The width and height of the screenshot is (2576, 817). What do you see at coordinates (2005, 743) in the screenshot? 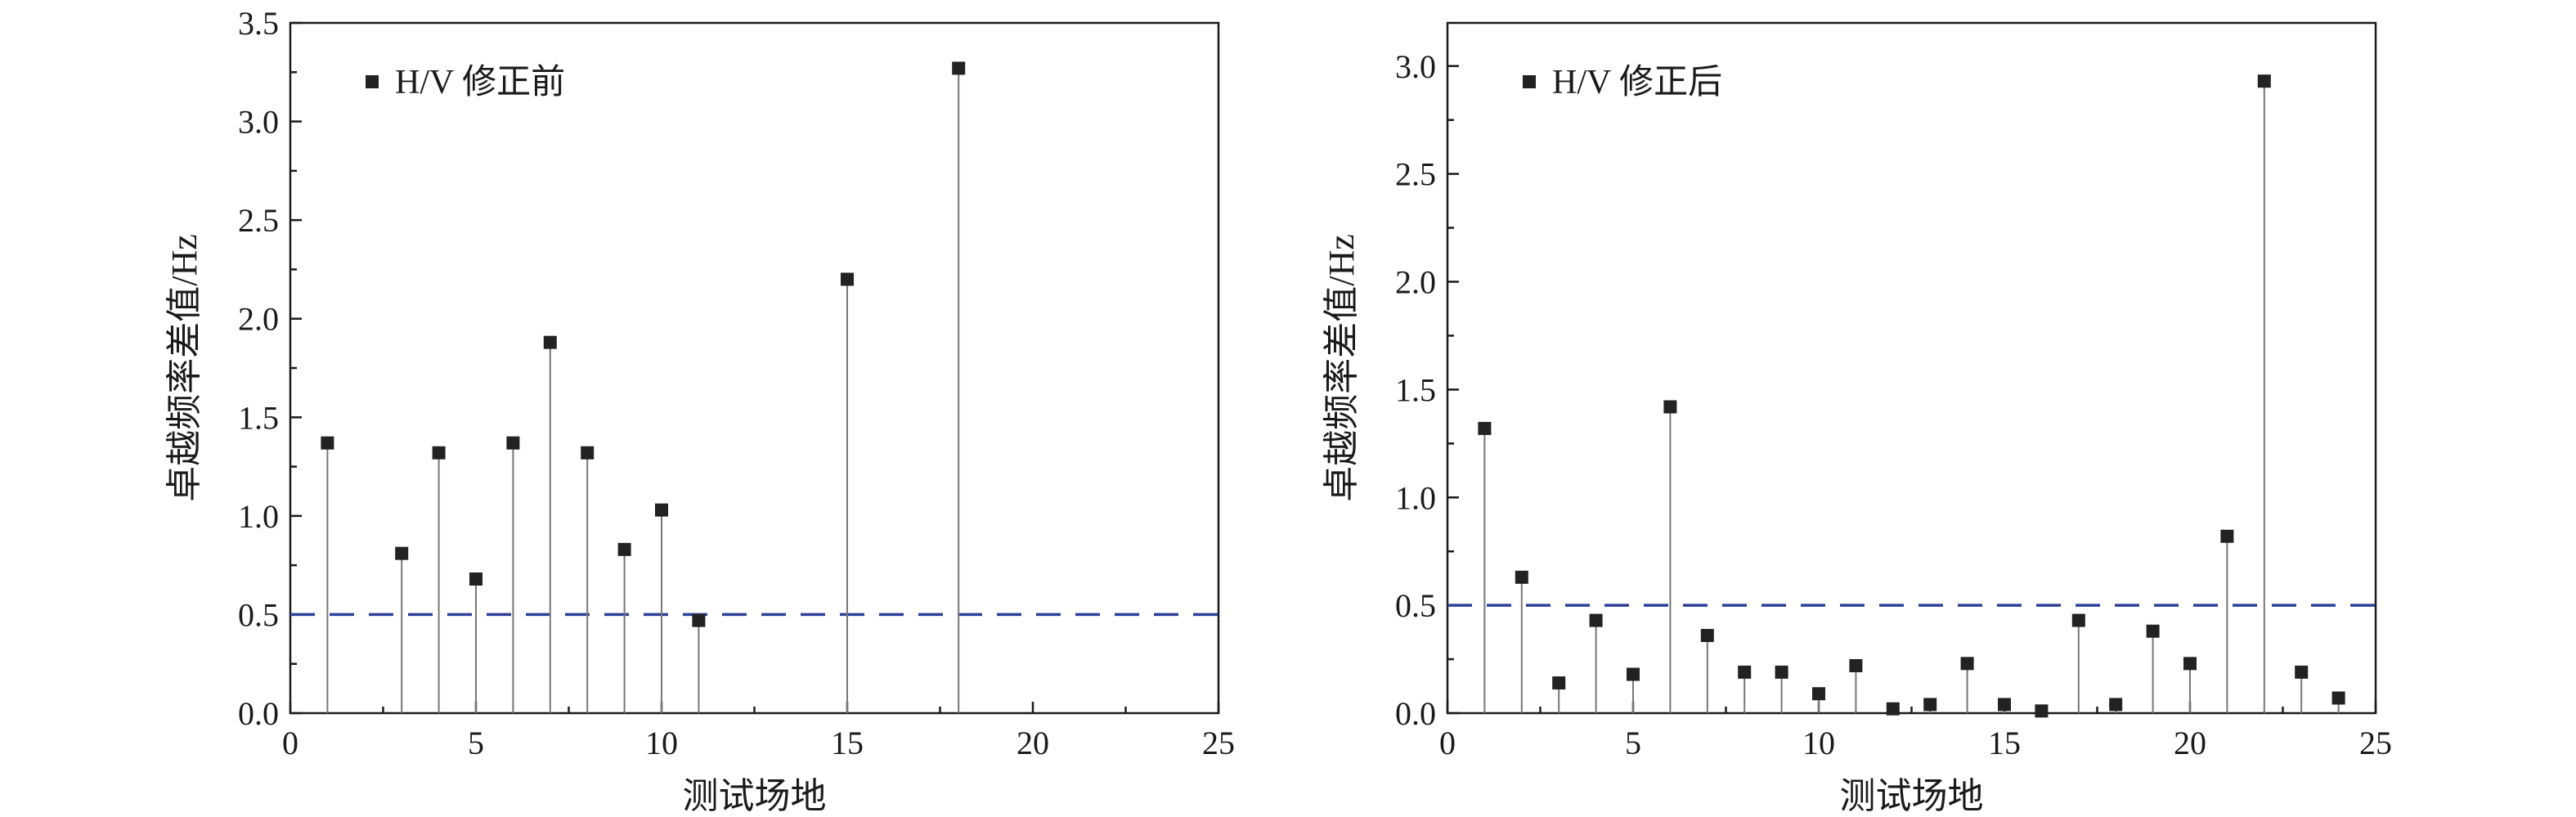
I see `right-x-tick-label: 15` at bounding box center [2005, 743].